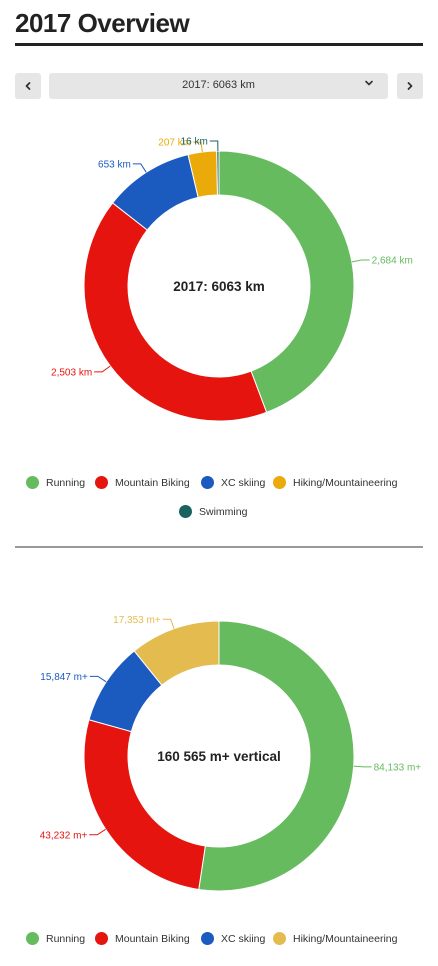 The width and height of the screenshot is (438, 966). Describe the element at coordinates (71, 372) in the screenshot. I see `data-label-mountain-biking: 2,503 km` at that location.